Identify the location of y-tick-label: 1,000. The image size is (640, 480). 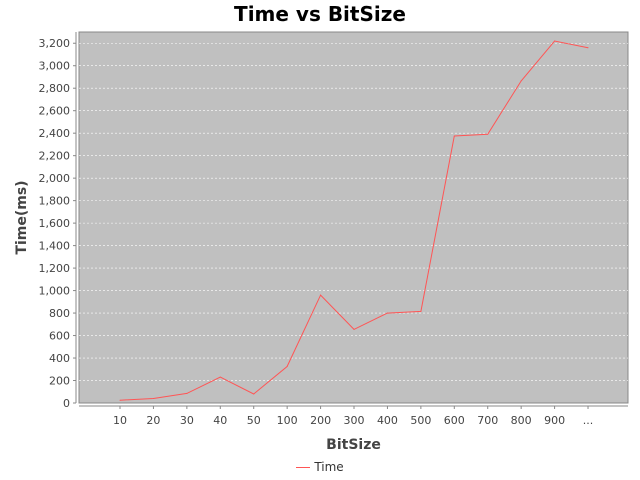
(55, 291).